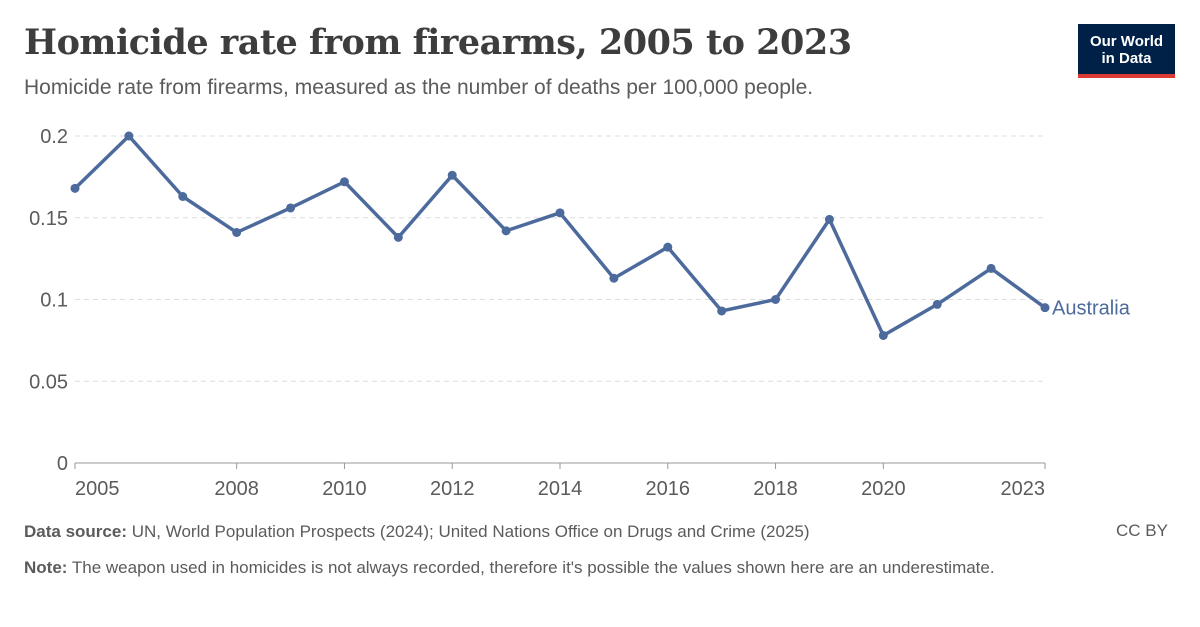 Image resolution: width=1200 pixels, height=627 pixels. I want to click on owid-logo: Our World in Data, so click(1126, 51).